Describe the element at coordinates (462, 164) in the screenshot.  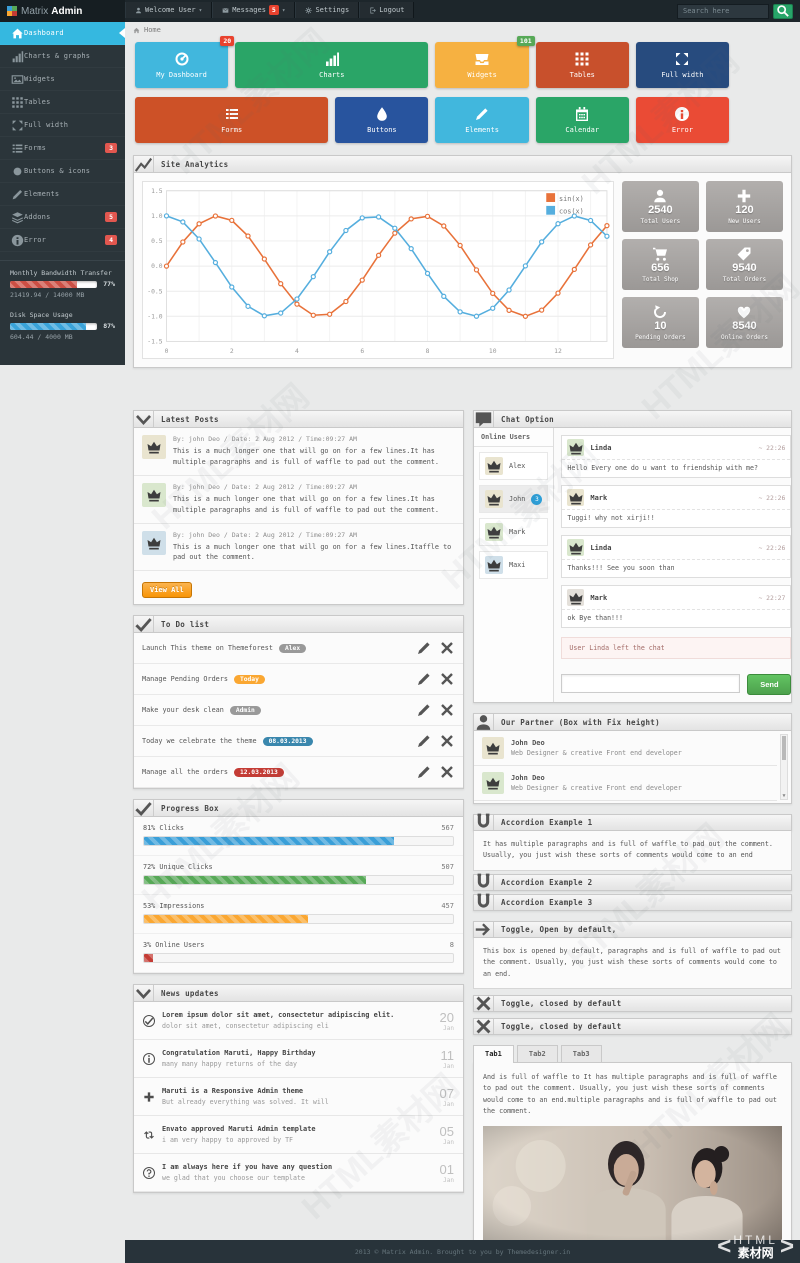
I see `widget-header: Site Analytics` at that location.